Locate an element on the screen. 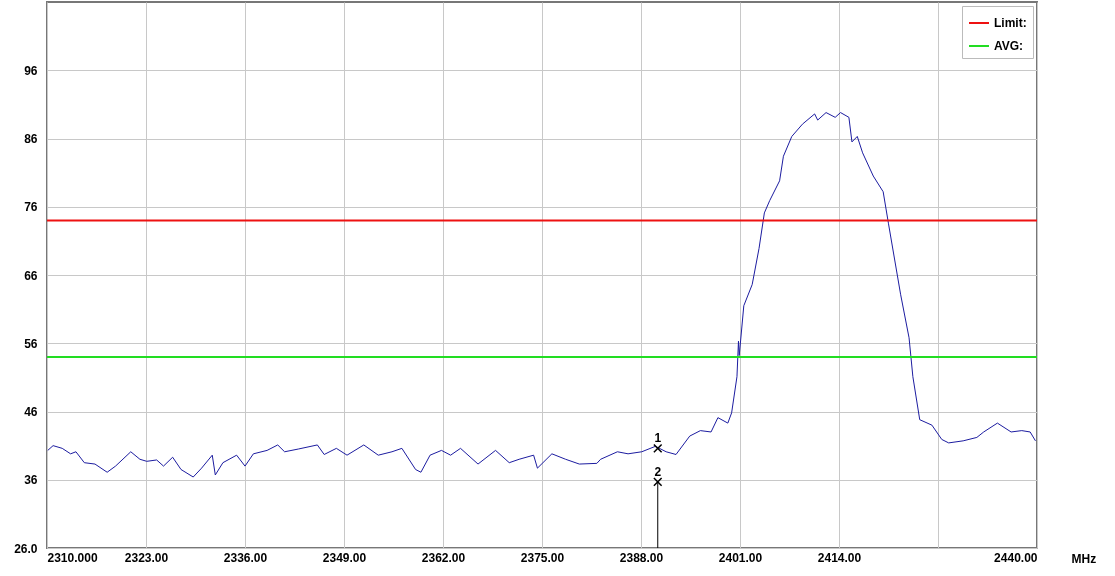  x-tick-label: 2349.00 is located at coordinates (344, 557).